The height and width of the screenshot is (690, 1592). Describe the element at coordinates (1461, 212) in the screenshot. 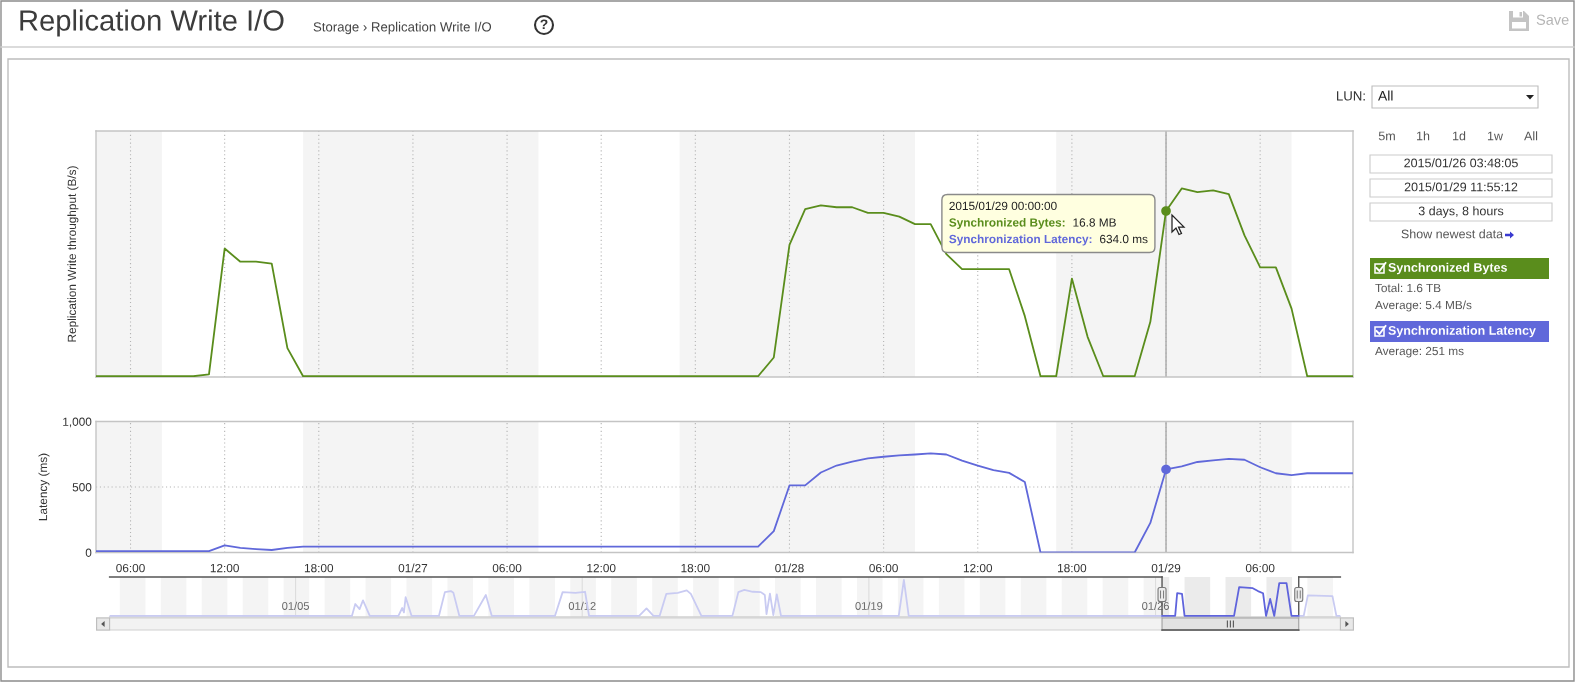

I see `text: 3 days, 8 hours` at that location.